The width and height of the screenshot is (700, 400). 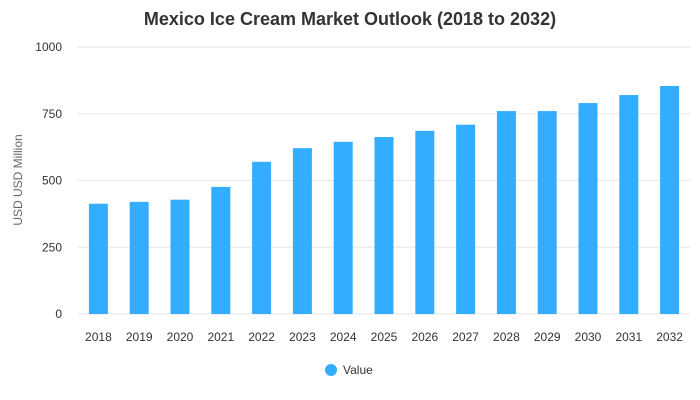 What do you see at coordinates (180, 337) in the screenshot?
I see `x-tick-label: 2020` at bounding box center [180, 337].